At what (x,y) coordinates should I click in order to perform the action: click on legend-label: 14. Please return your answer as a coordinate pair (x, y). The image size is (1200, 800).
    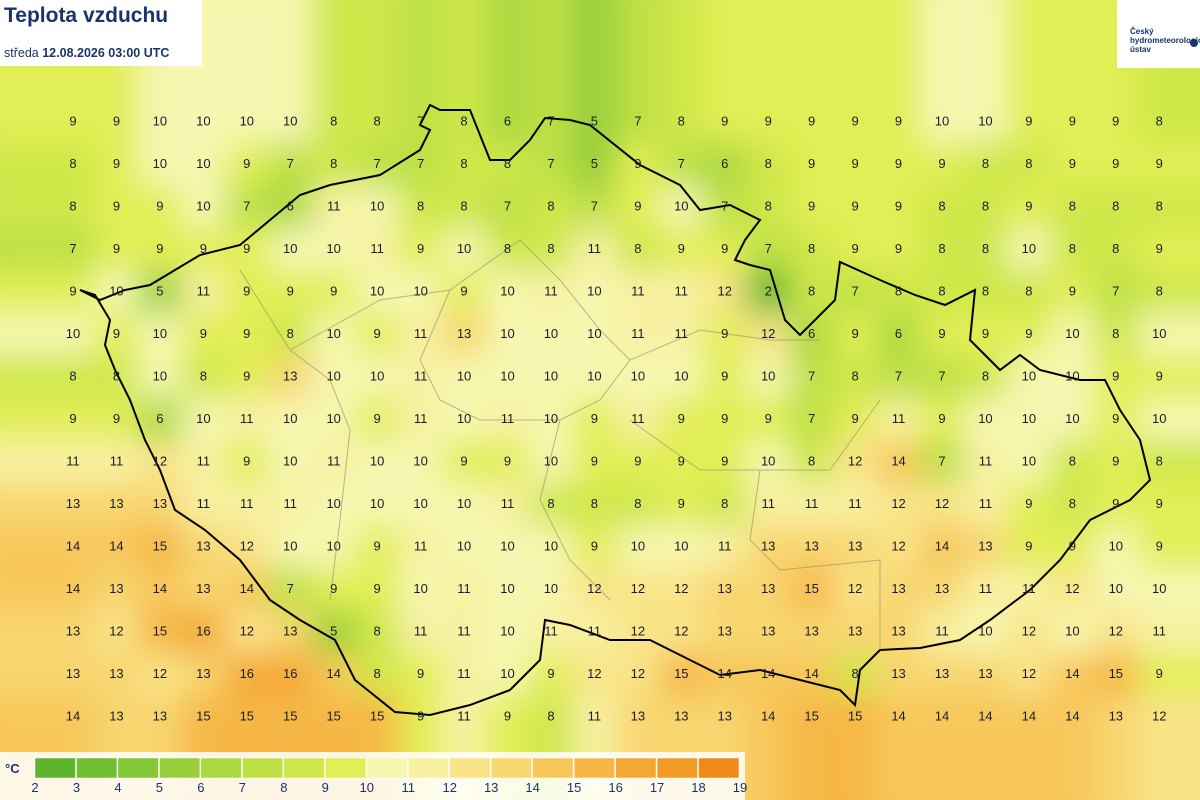
    Looking at the image, I should click on (532, 787).